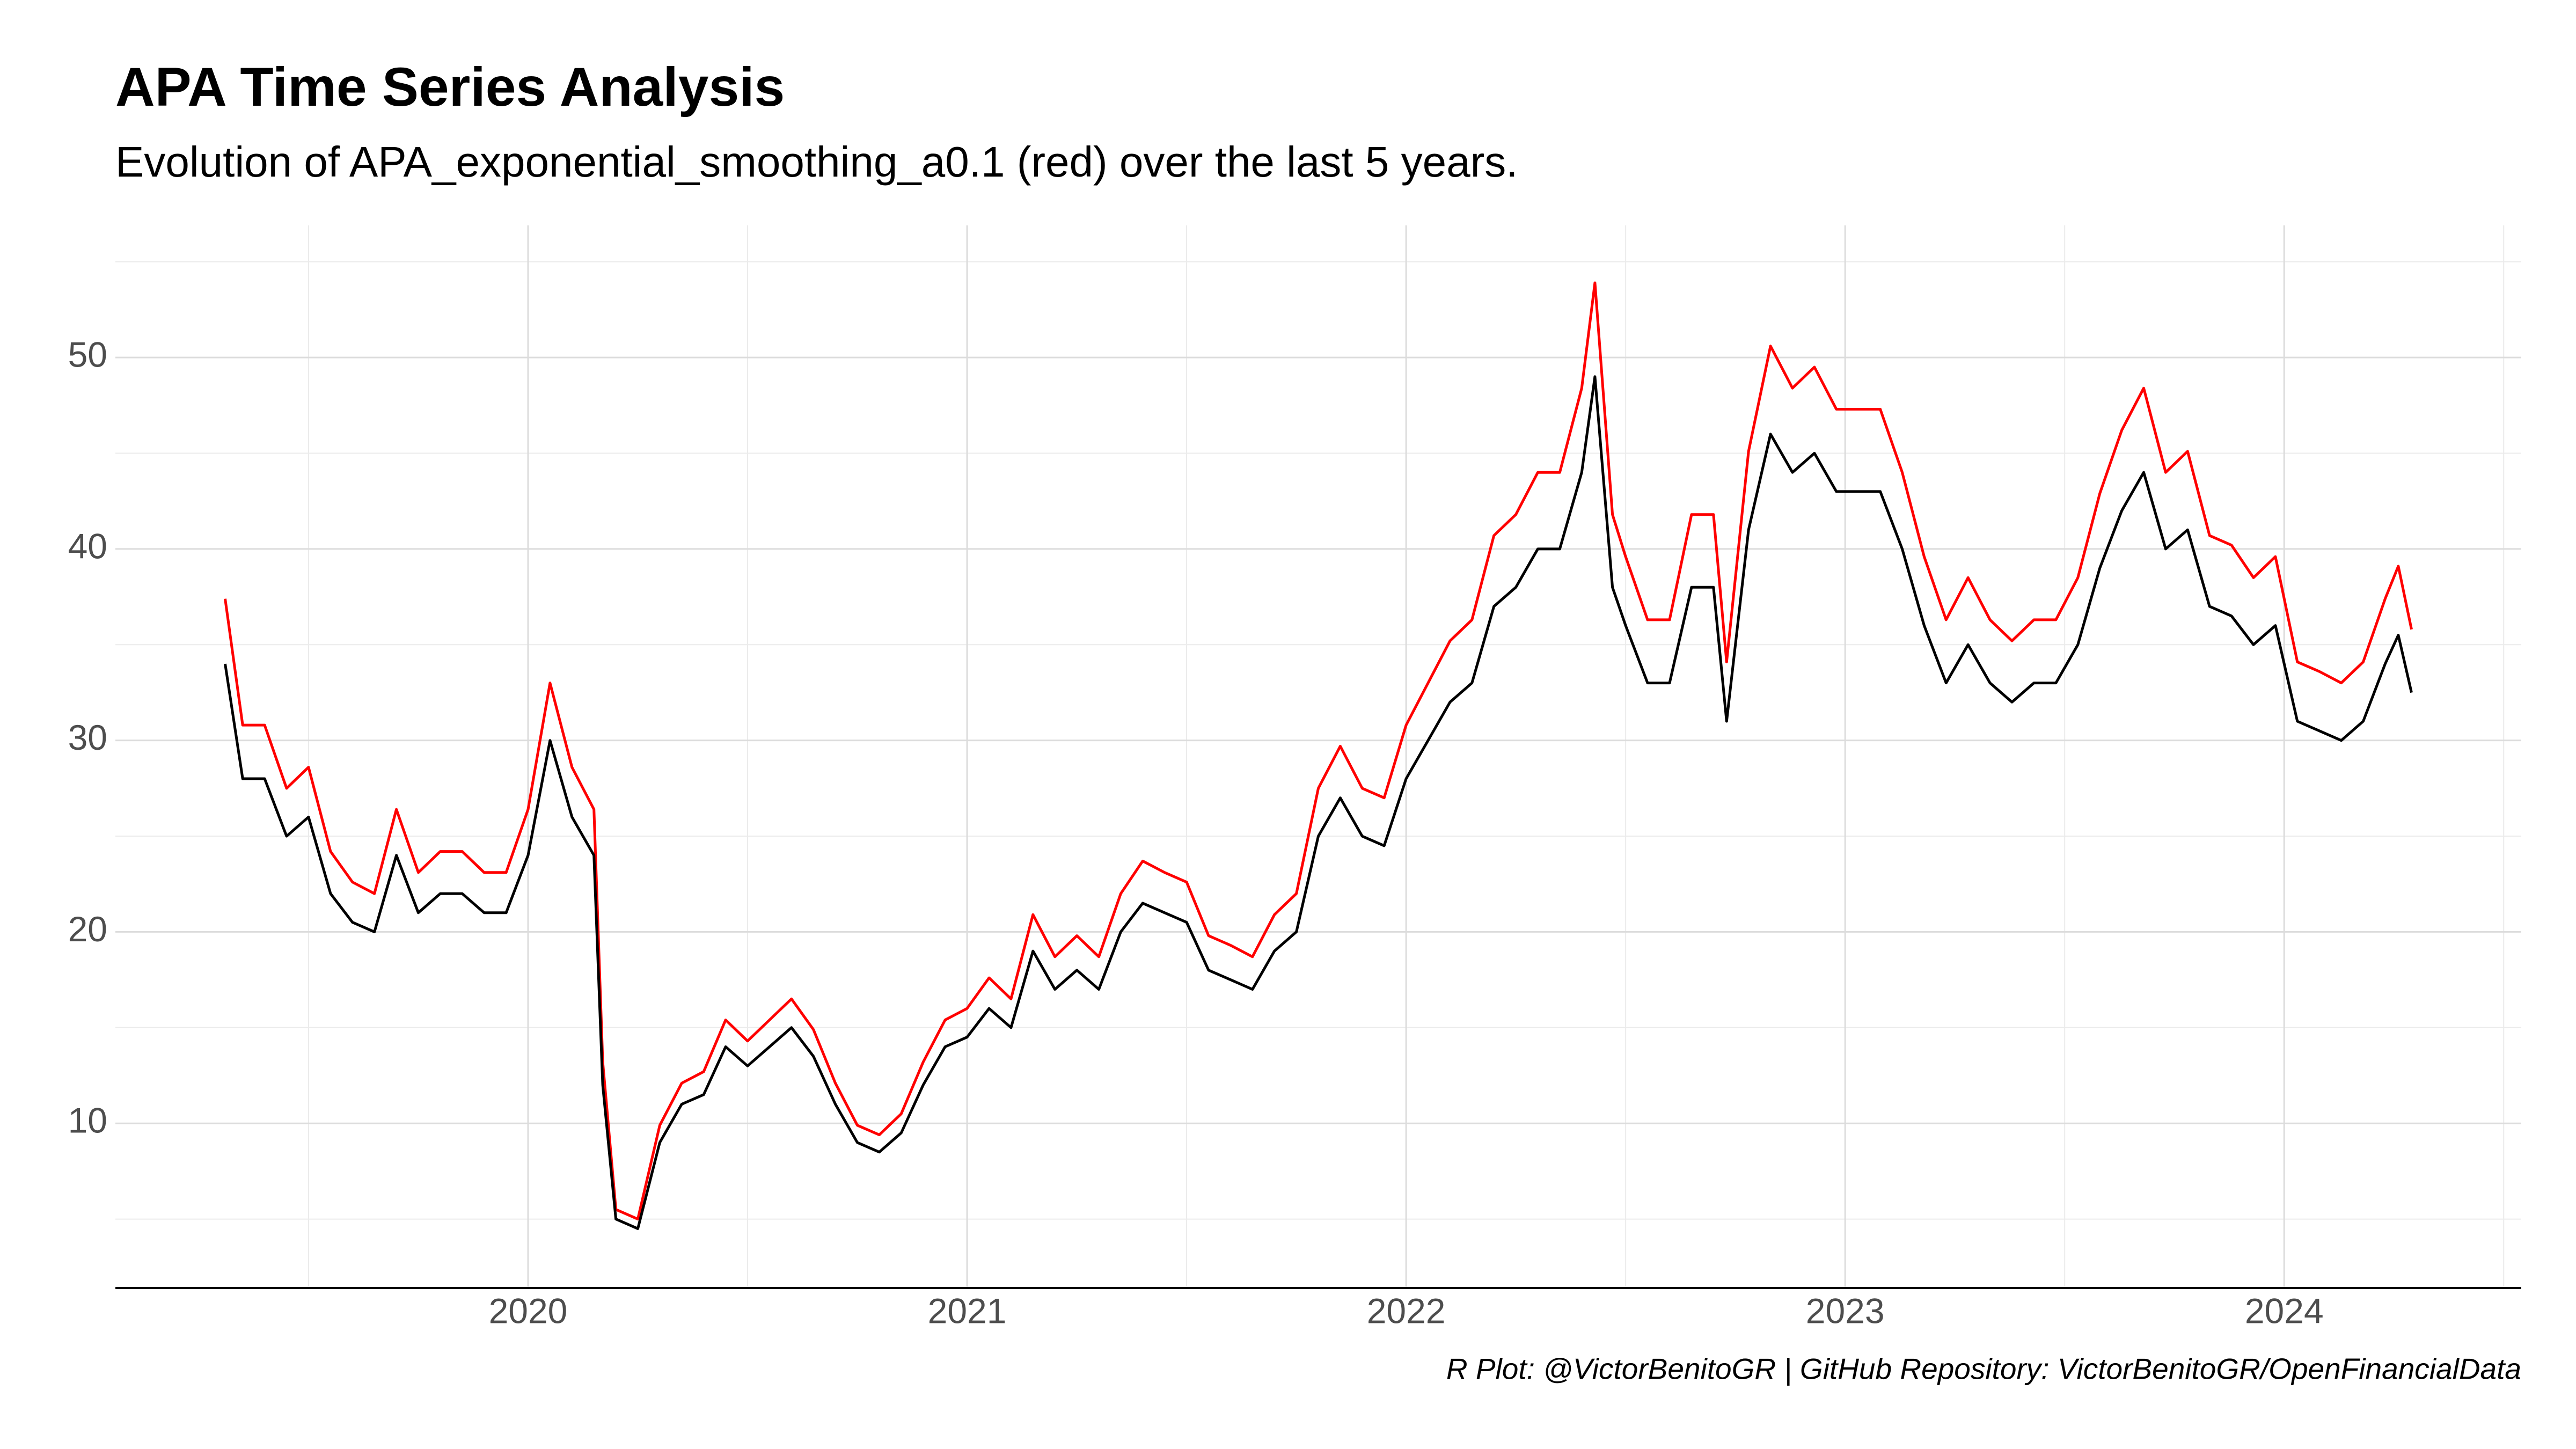 This screenshot has width=2576, height=1449. I want to click on x-tick-label: 2023, so click(1845, 1310).